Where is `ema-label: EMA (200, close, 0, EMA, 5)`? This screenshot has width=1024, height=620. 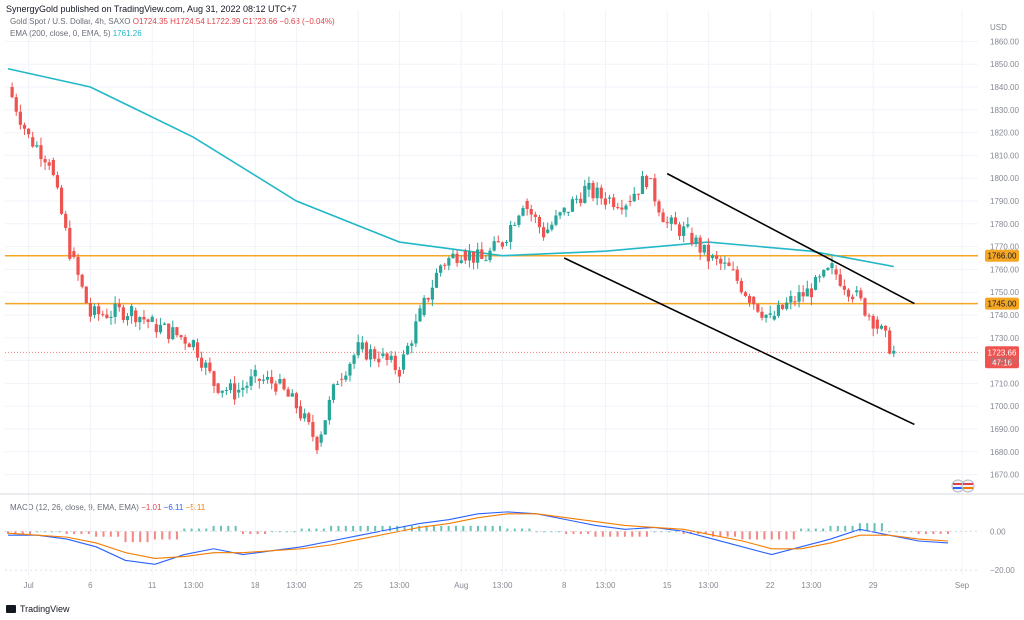
ema-label: EMA (200, close, 0, EMA, 5) is located at coordinates (60, 33).